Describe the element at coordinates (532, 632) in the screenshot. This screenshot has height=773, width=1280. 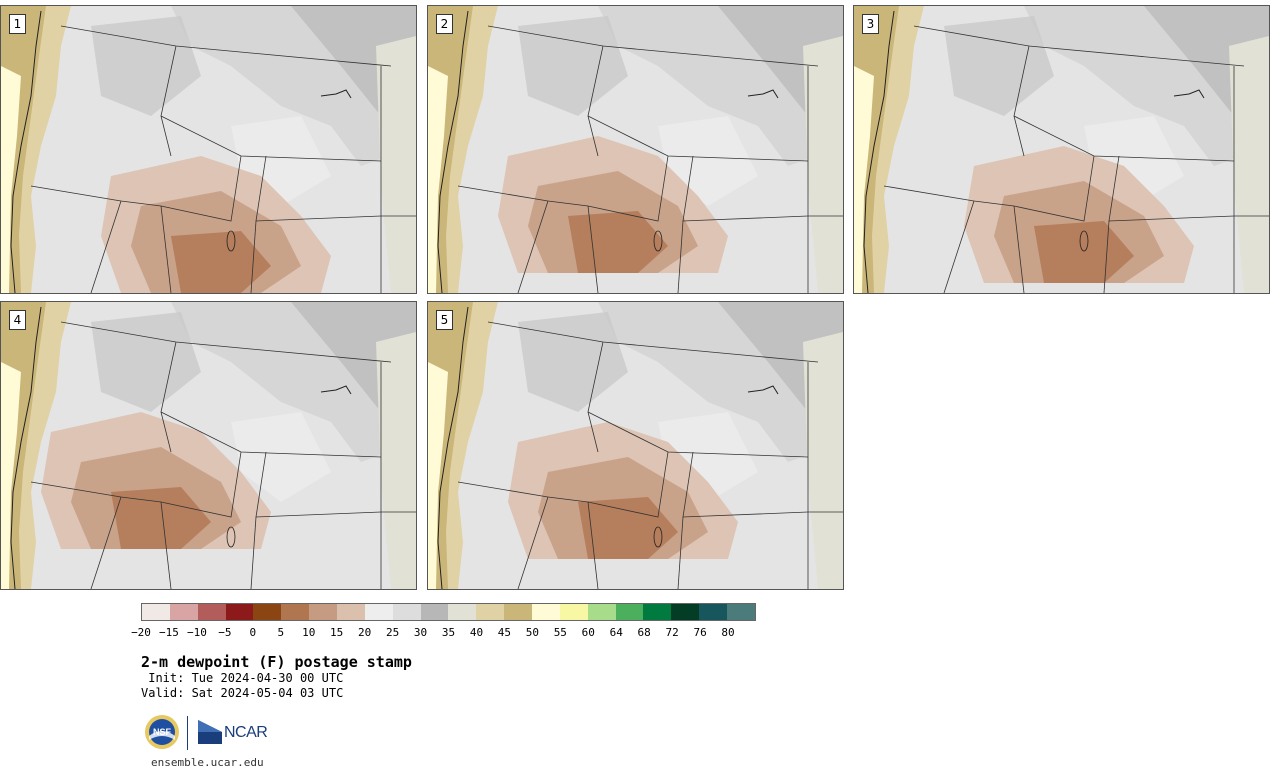
I see `colorbar-tick-label: 50` at that location.